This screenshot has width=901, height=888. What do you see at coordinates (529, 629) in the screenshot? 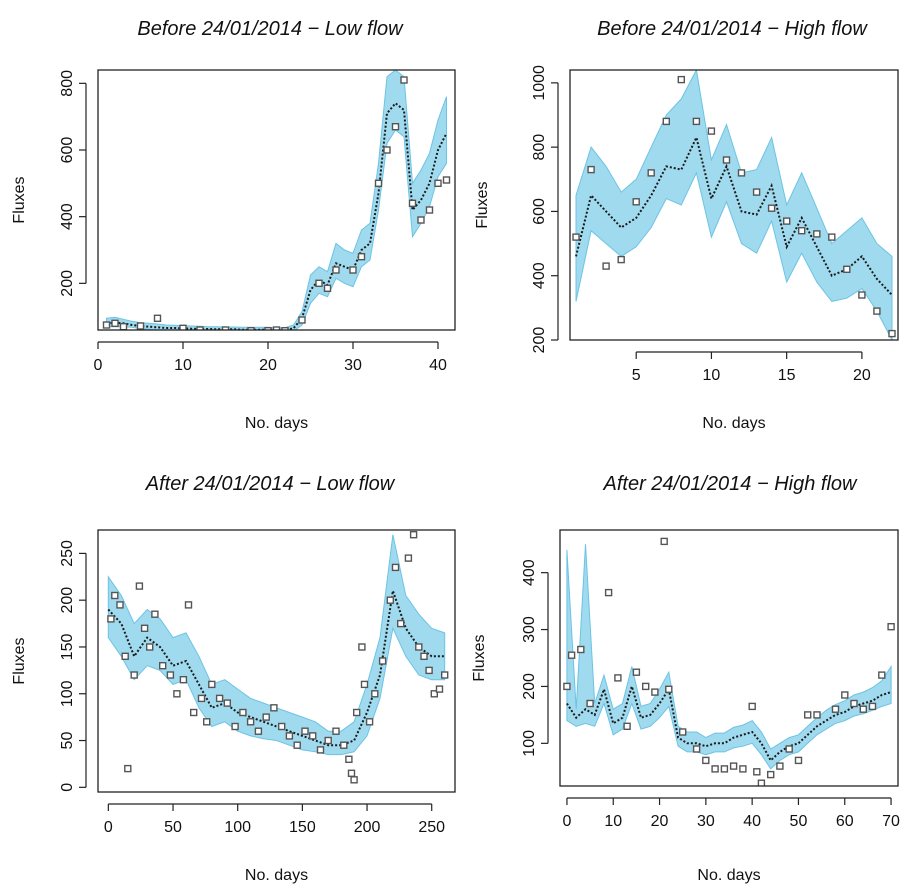
I see `y-tick-label: 300` at bounding box center [529, 629].